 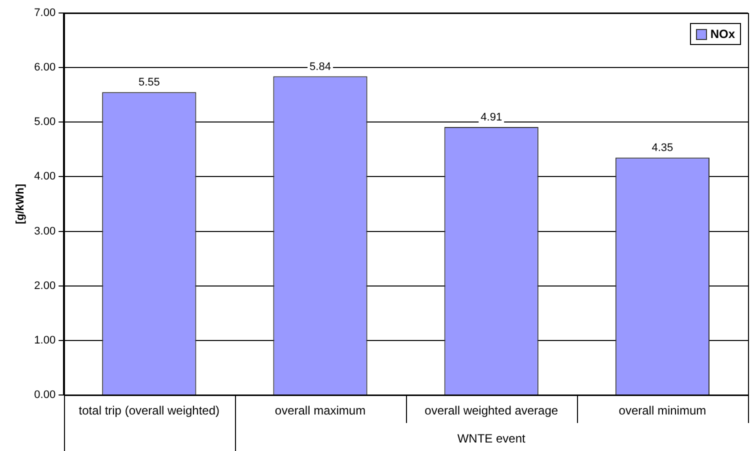 What do you see at coordinates (149, 82) in the screenshot?
I see `data-label: 5.55` at bounding box center [149, 82].